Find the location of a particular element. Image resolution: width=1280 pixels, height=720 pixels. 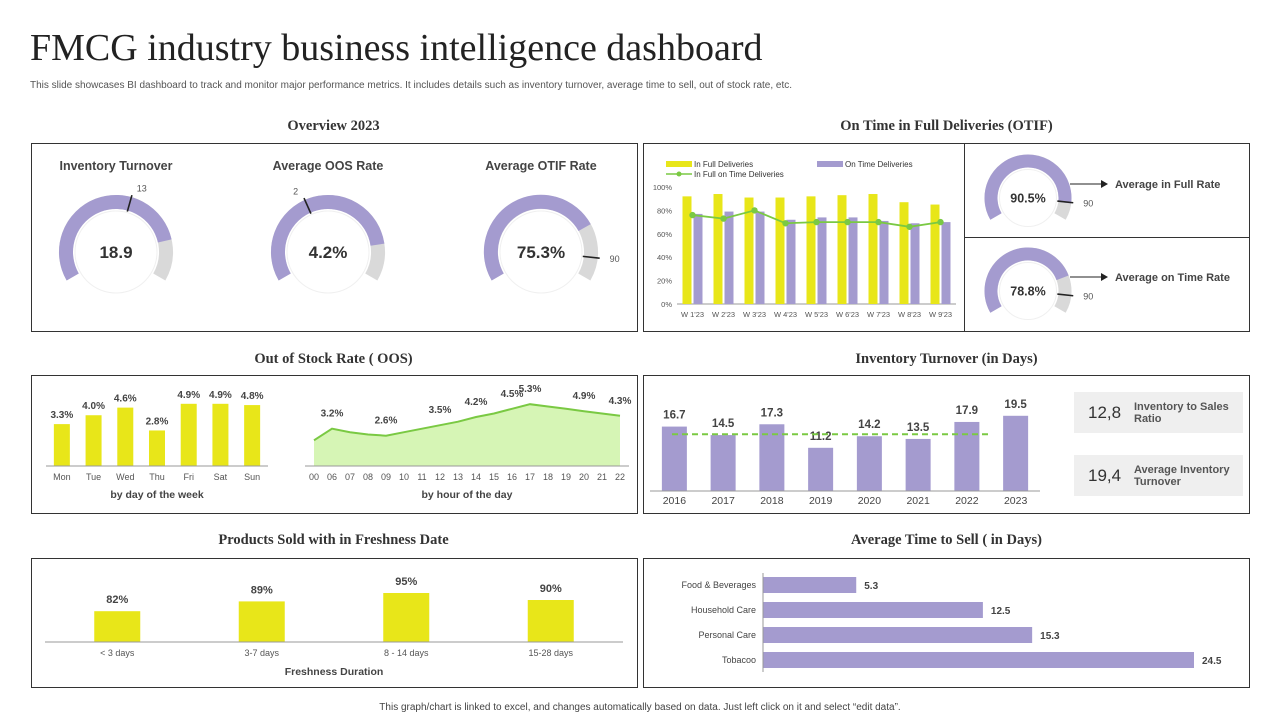

data-label: 4.0% is located at coordinates (93, 406).